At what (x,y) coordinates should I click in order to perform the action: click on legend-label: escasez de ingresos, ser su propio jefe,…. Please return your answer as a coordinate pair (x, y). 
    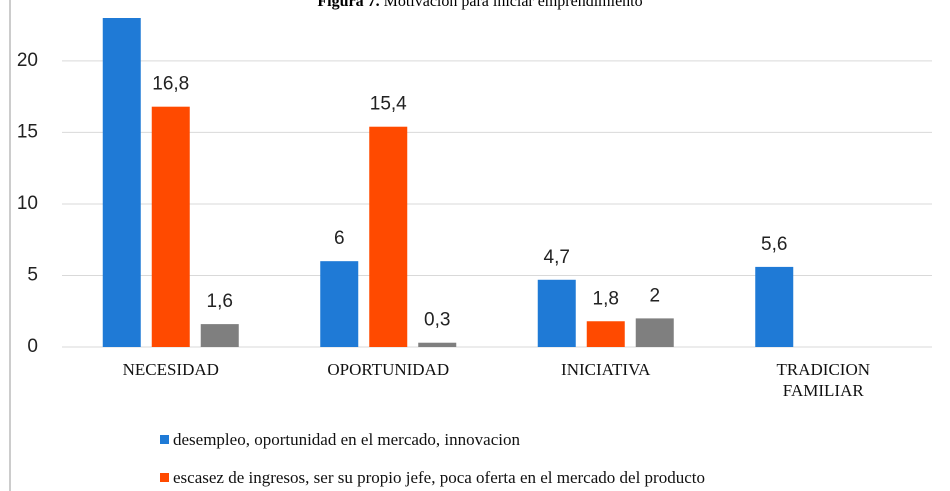
    Looking at the image, I should click on (439, 477).